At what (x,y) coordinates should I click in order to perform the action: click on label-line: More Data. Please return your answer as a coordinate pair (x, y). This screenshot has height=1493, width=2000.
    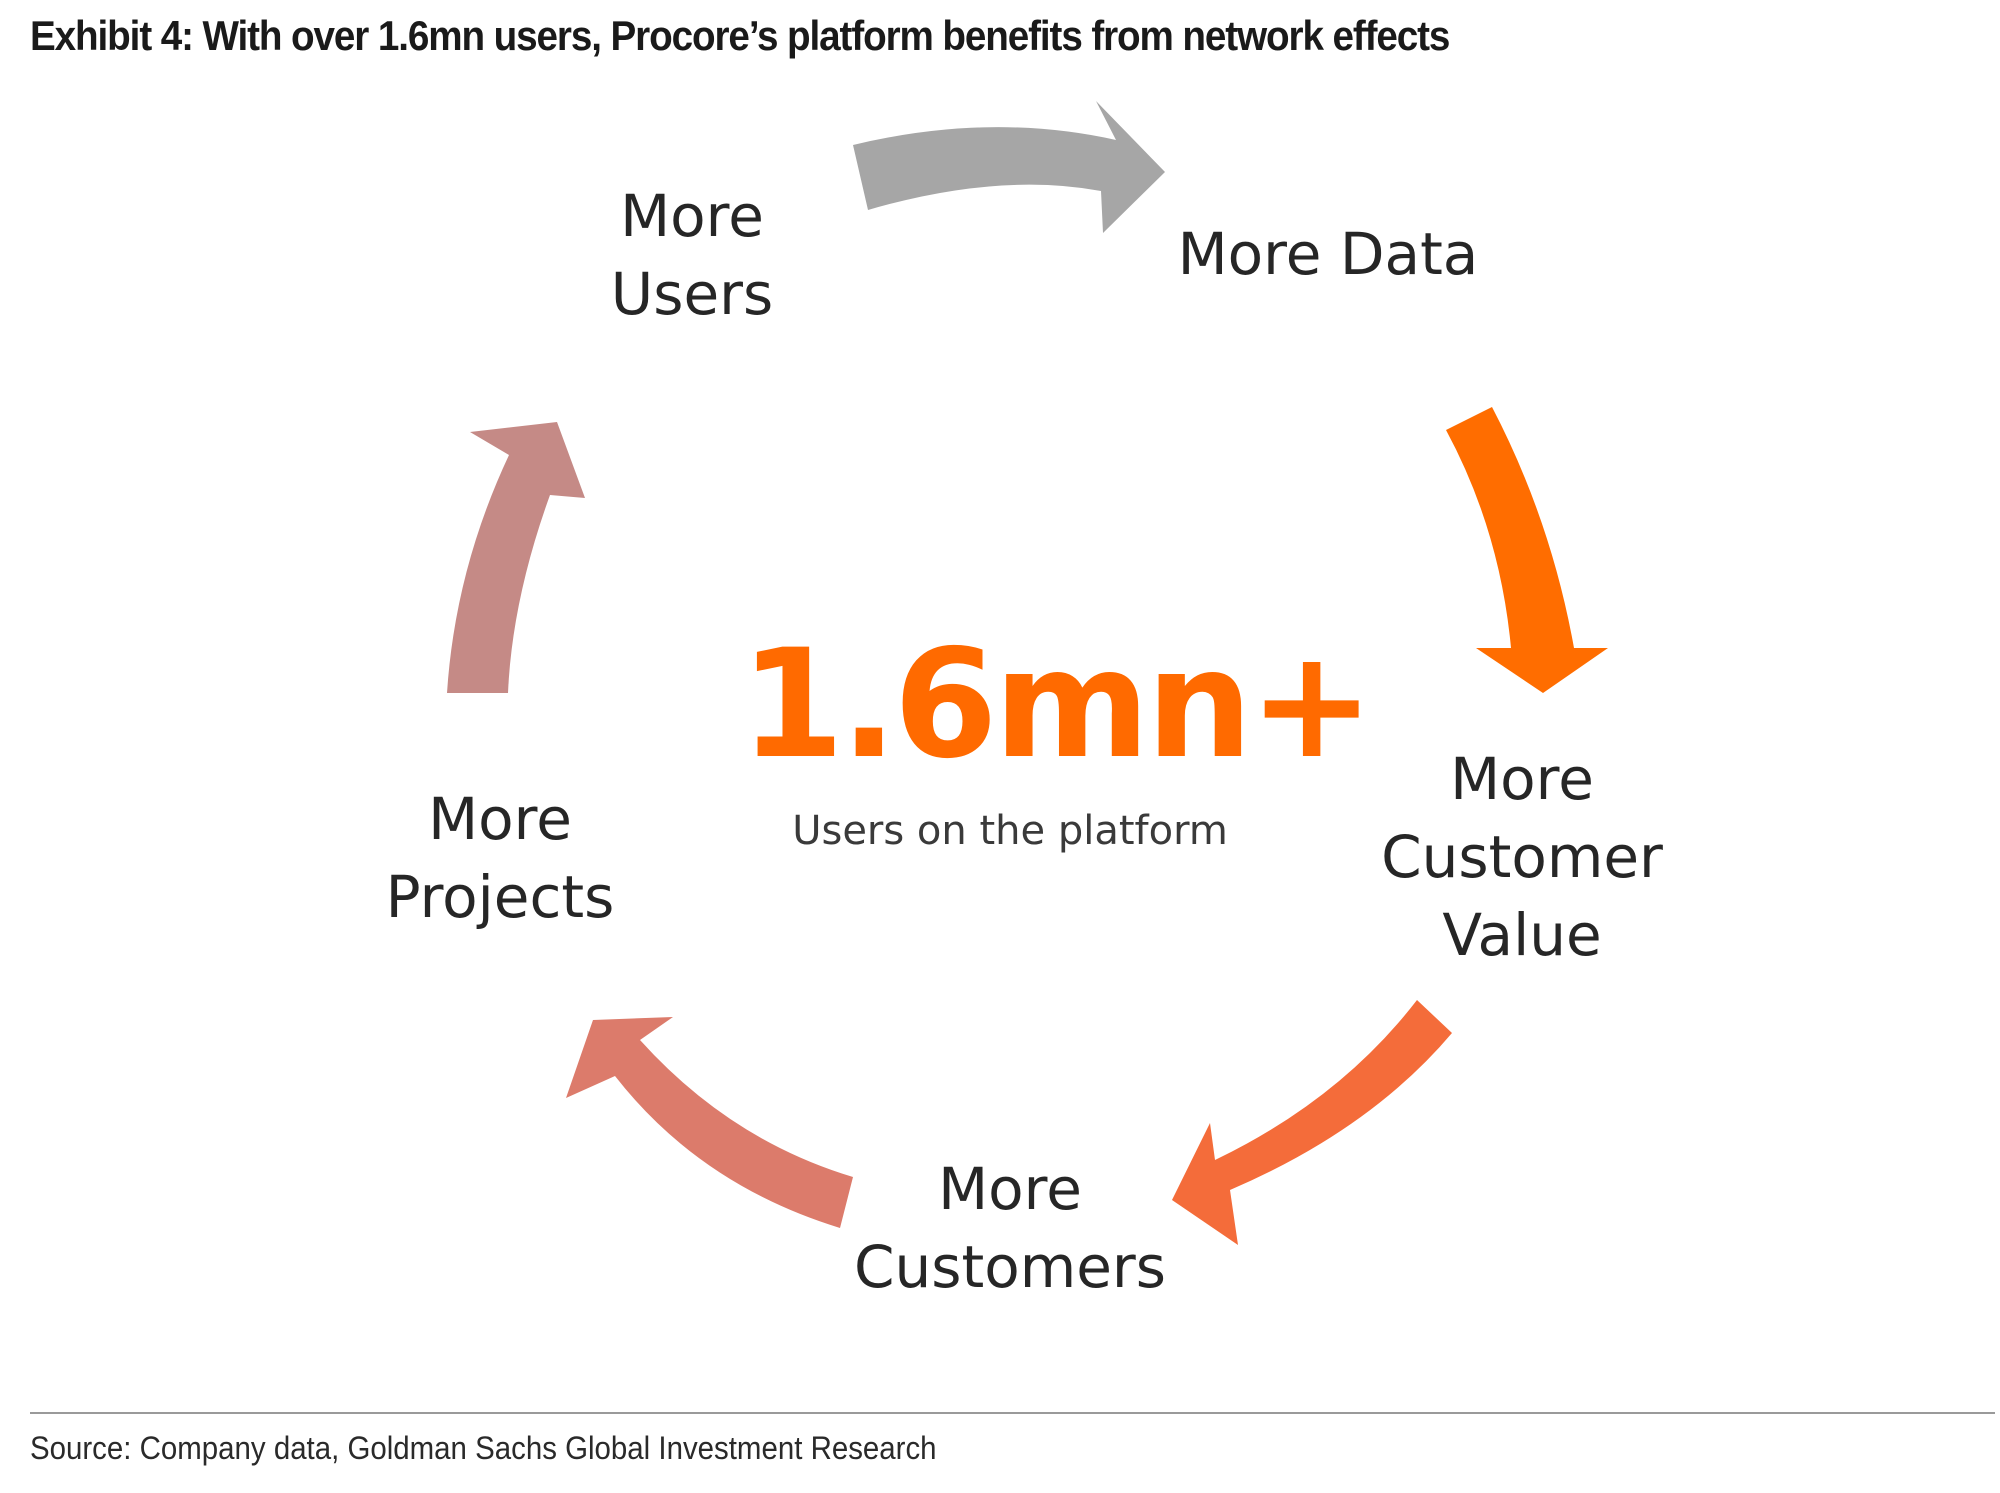
    Looking at the image, I should click on (1328, 254).